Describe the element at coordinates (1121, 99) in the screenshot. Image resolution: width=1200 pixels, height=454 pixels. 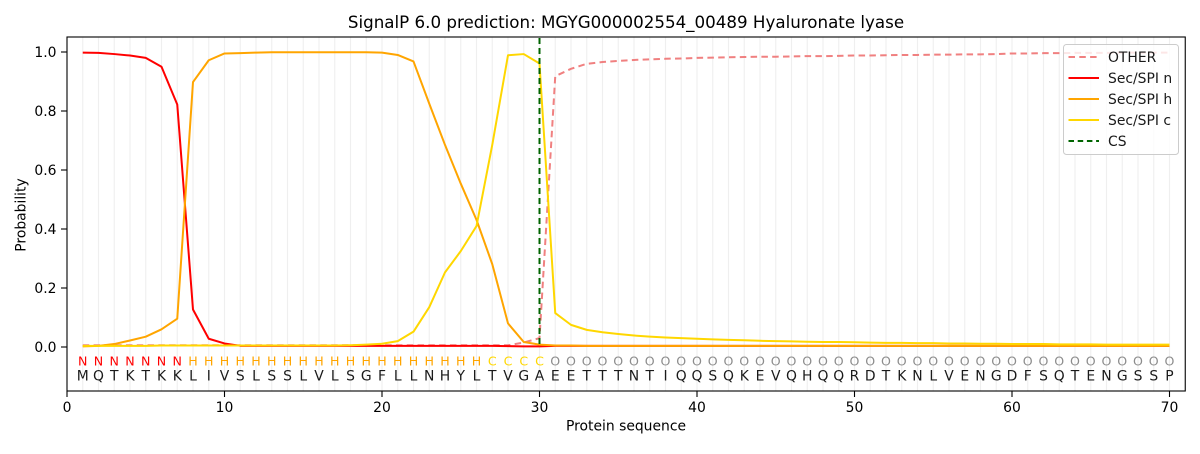
I see `legend-box` at that location.